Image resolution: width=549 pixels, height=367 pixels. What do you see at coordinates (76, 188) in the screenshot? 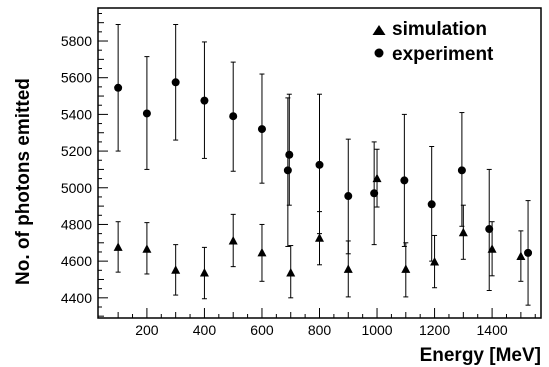
I see `y-tick-label: 5000` at bounding box center [76, 188].